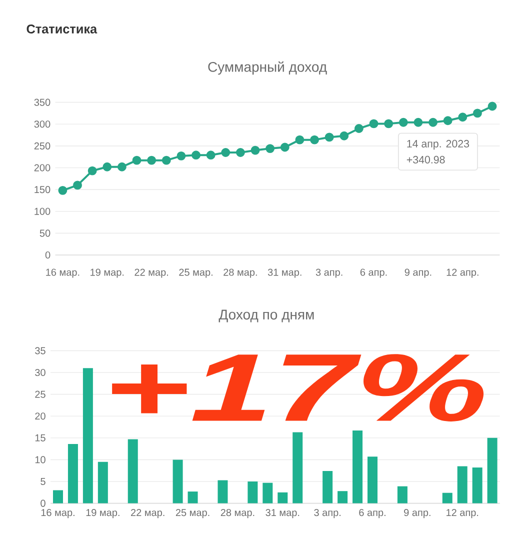  I want to click on y-tick-label: 100, so click(42, 211).